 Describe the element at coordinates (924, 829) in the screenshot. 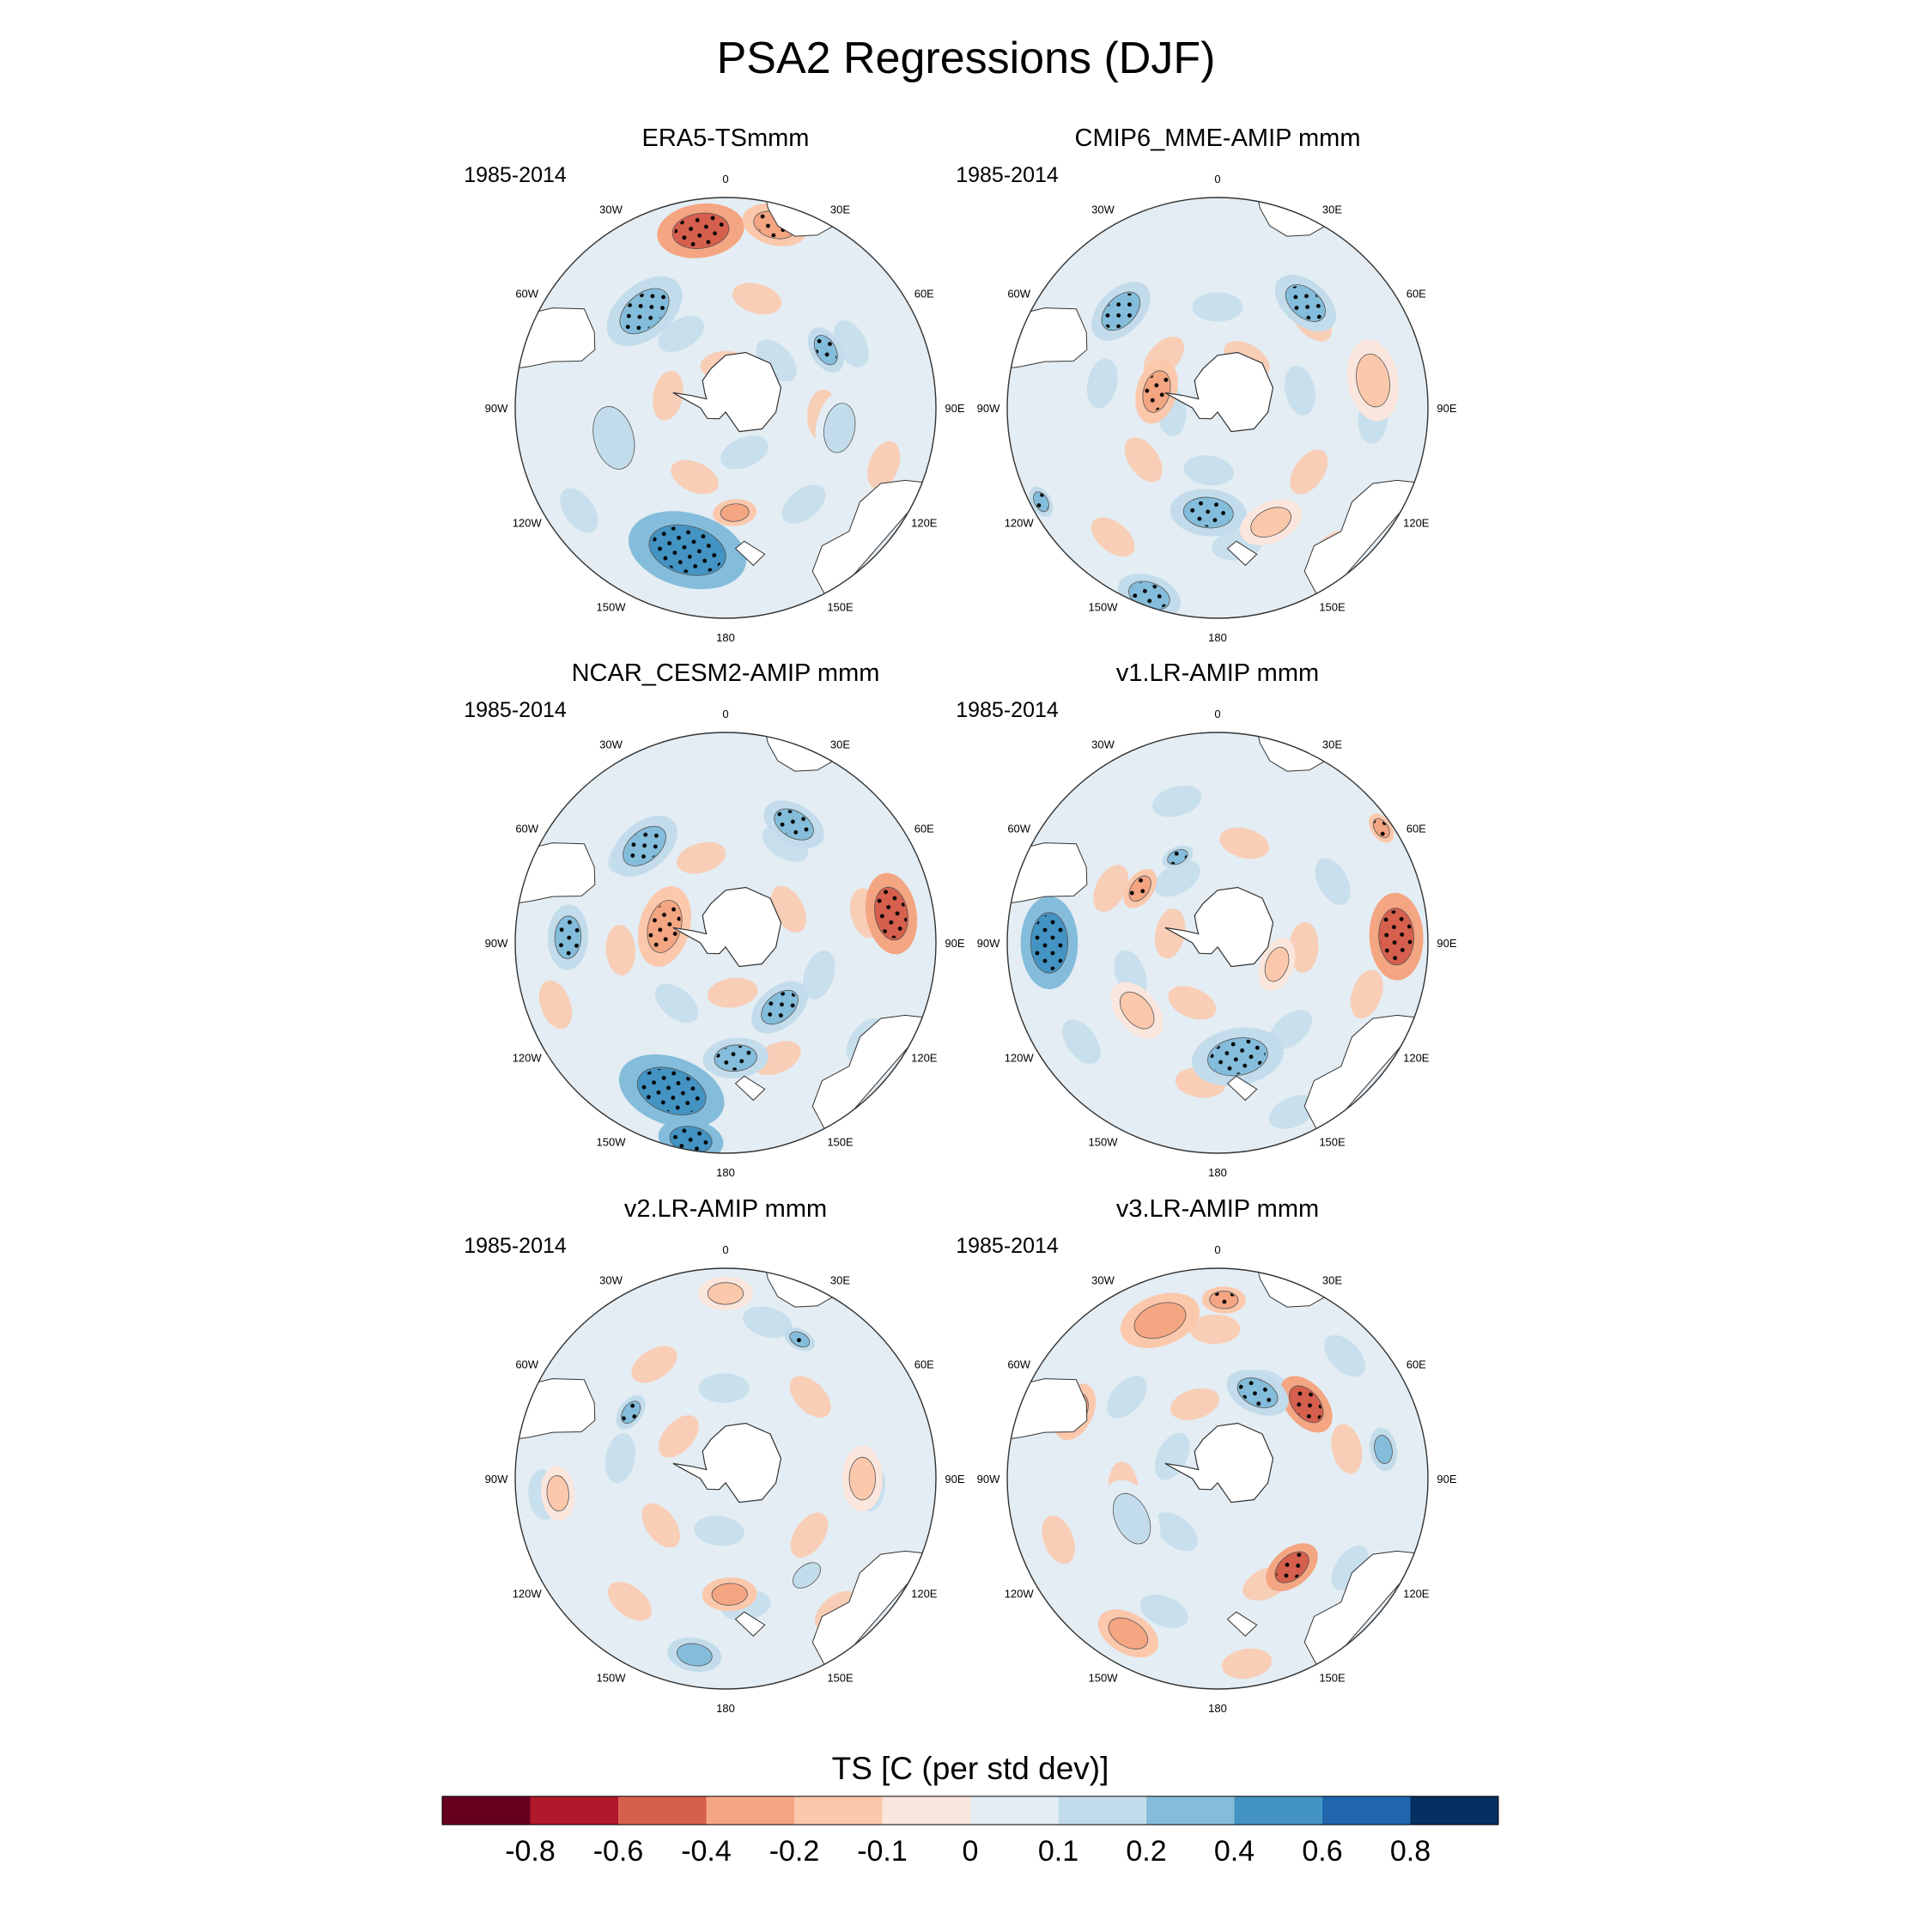

I see `longitude-label: 60E` at that location.